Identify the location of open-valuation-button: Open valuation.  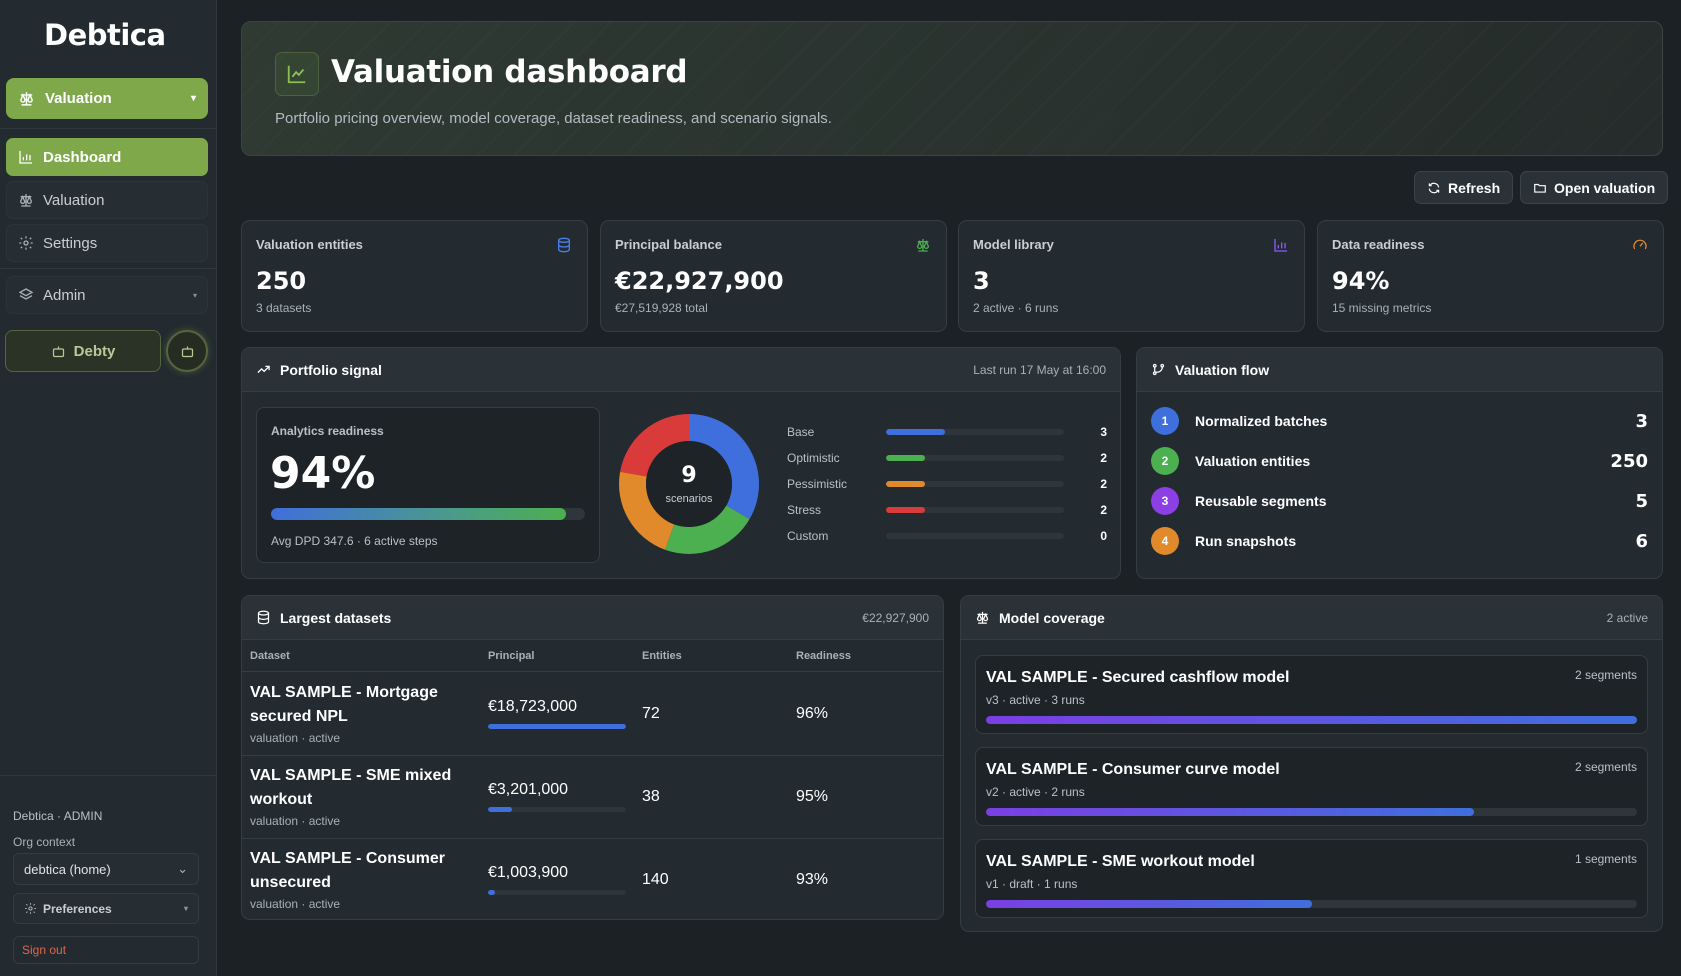
(1594, 187).